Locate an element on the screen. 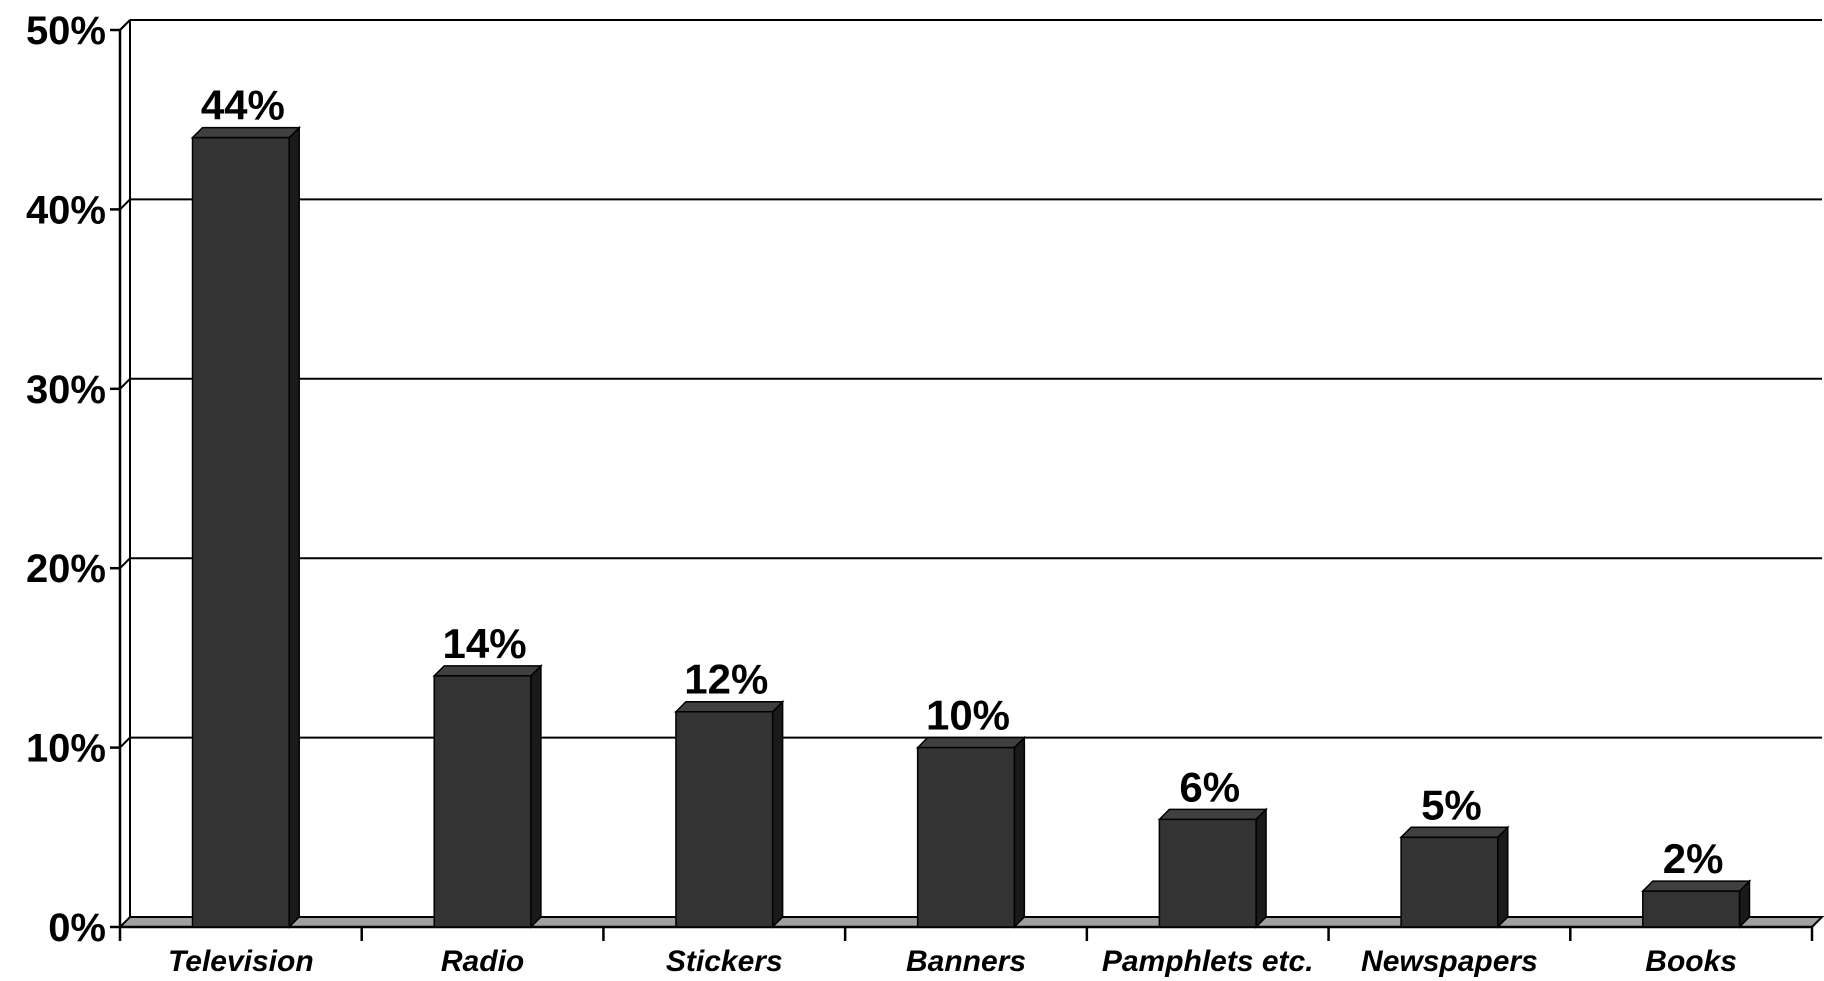 This screenshot has height=981, width=1824. y-tick-label: 40% is located at coordinates (66, 210).